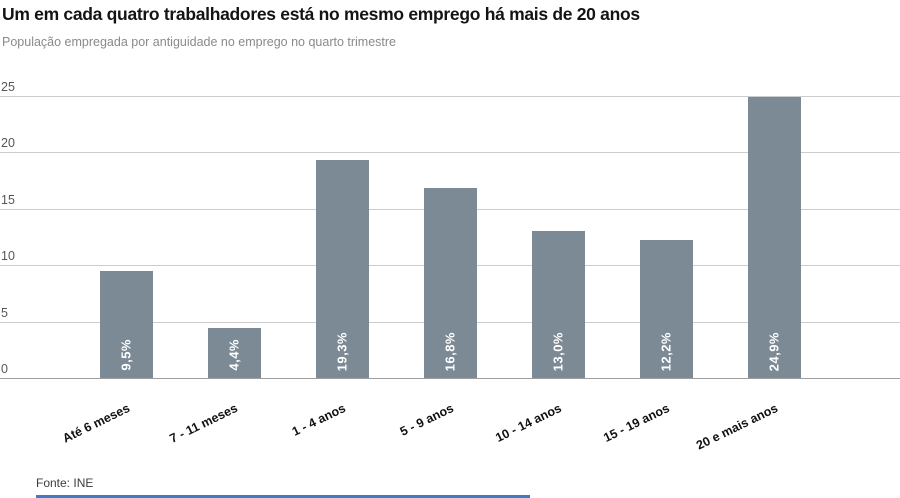 The width and height of the screenshot is (900, 498). I want to click on source-note: Fonte: INE, so click(65, 483).